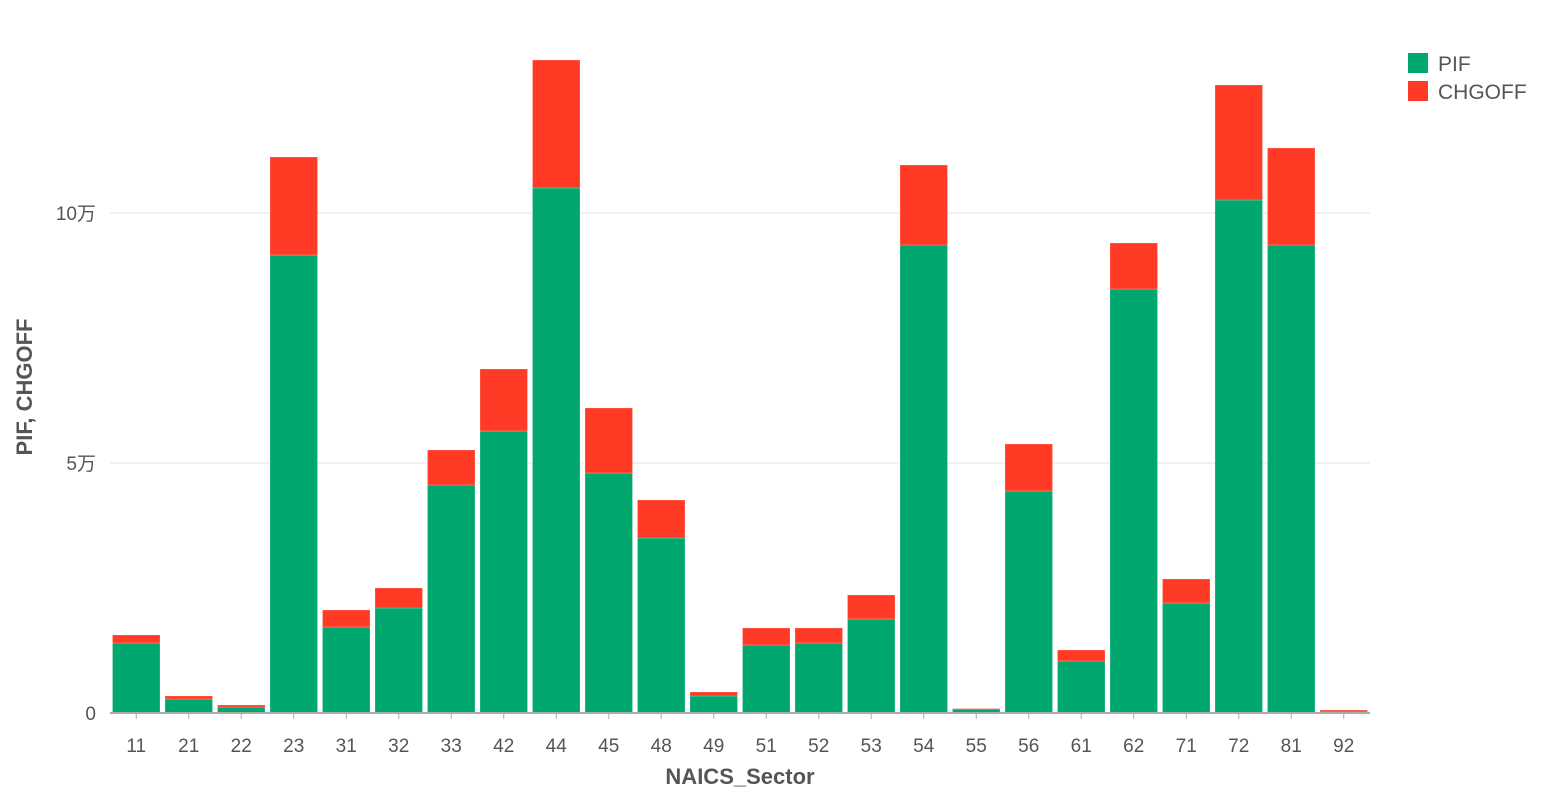 The width and height of the screenshot is (1550, 805). Describe the element at coordinates (76, 214) in the screenshot. I see `y-tick-label: 10万` at that location.